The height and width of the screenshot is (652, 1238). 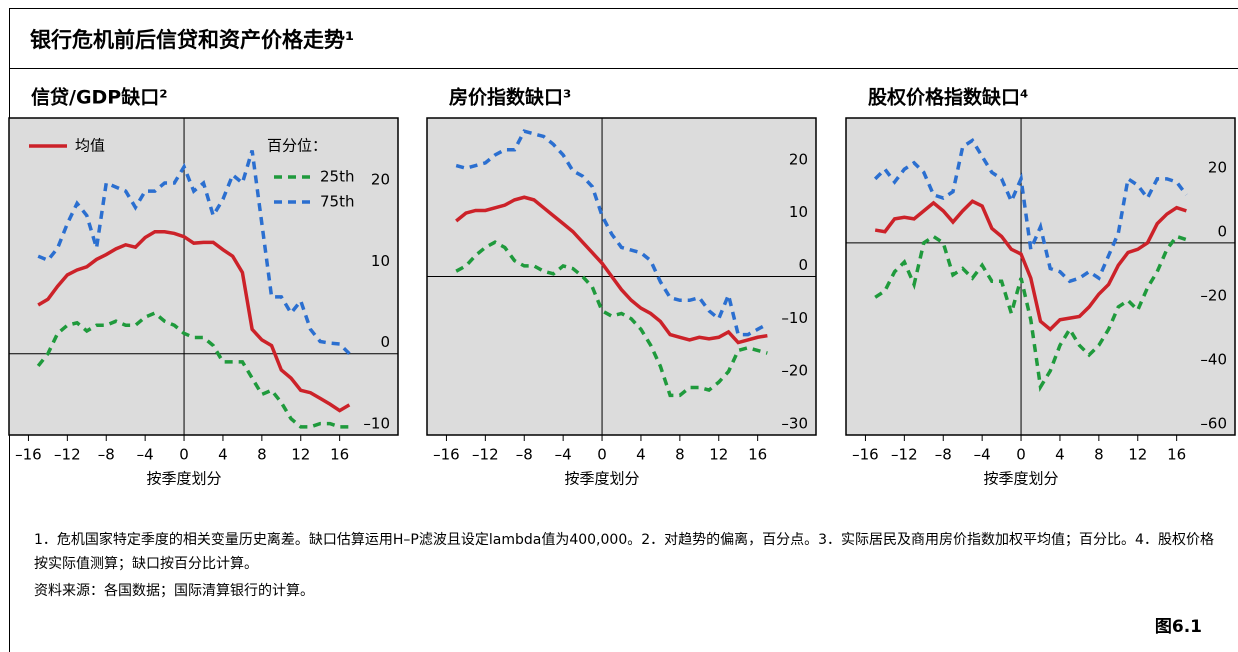 I want to click on legend-label: 均值, so click(x=90, y=146).